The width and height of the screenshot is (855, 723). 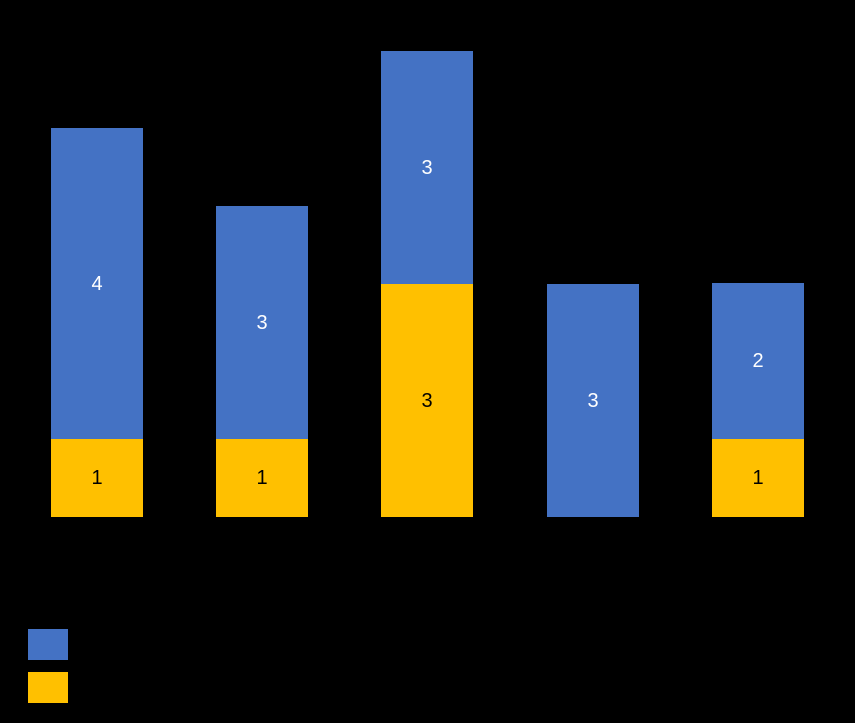 What do you see at coordinates (53, 666) in the screenshot?
I see `chart-legend` at bounding box center [53, 666].